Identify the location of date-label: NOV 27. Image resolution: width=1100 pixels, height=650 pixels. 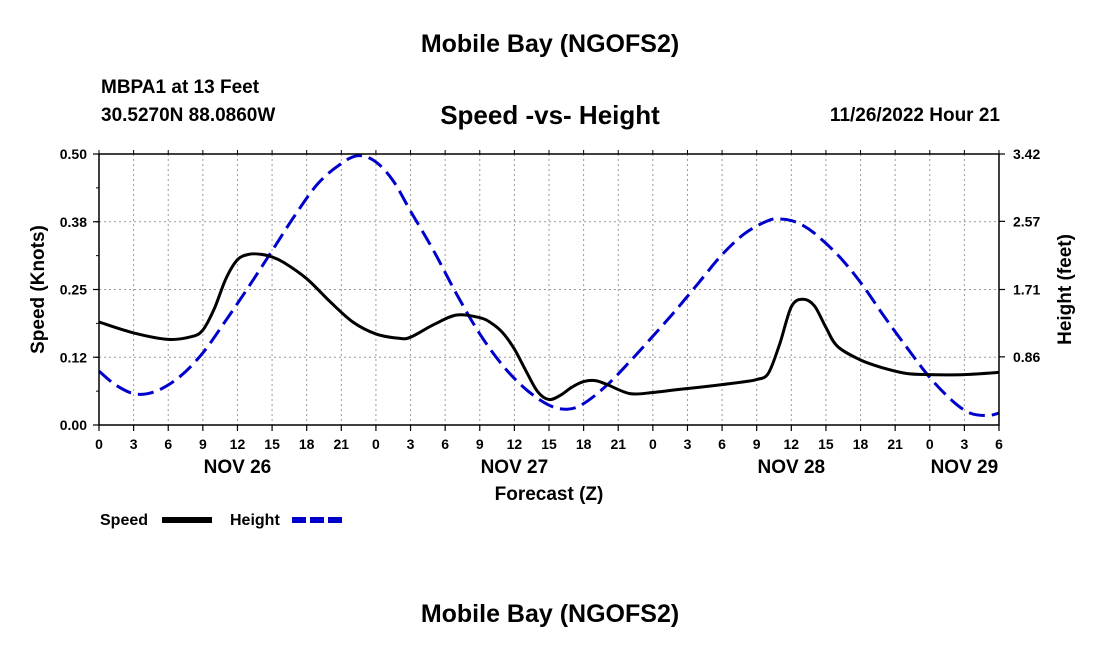
(515, 467).